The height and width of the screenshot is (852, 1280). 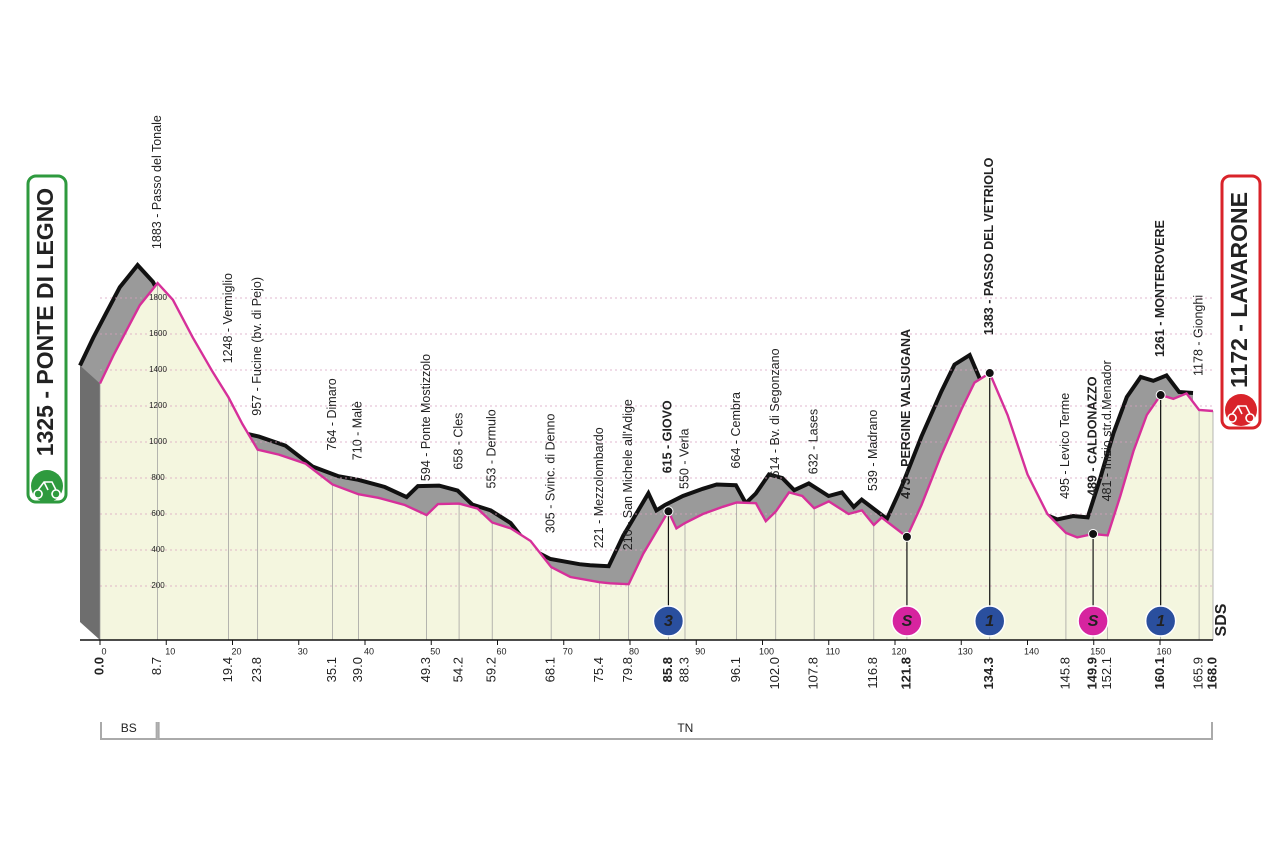 I want to click on km-label: 134.3, so click(x=988, y=673).